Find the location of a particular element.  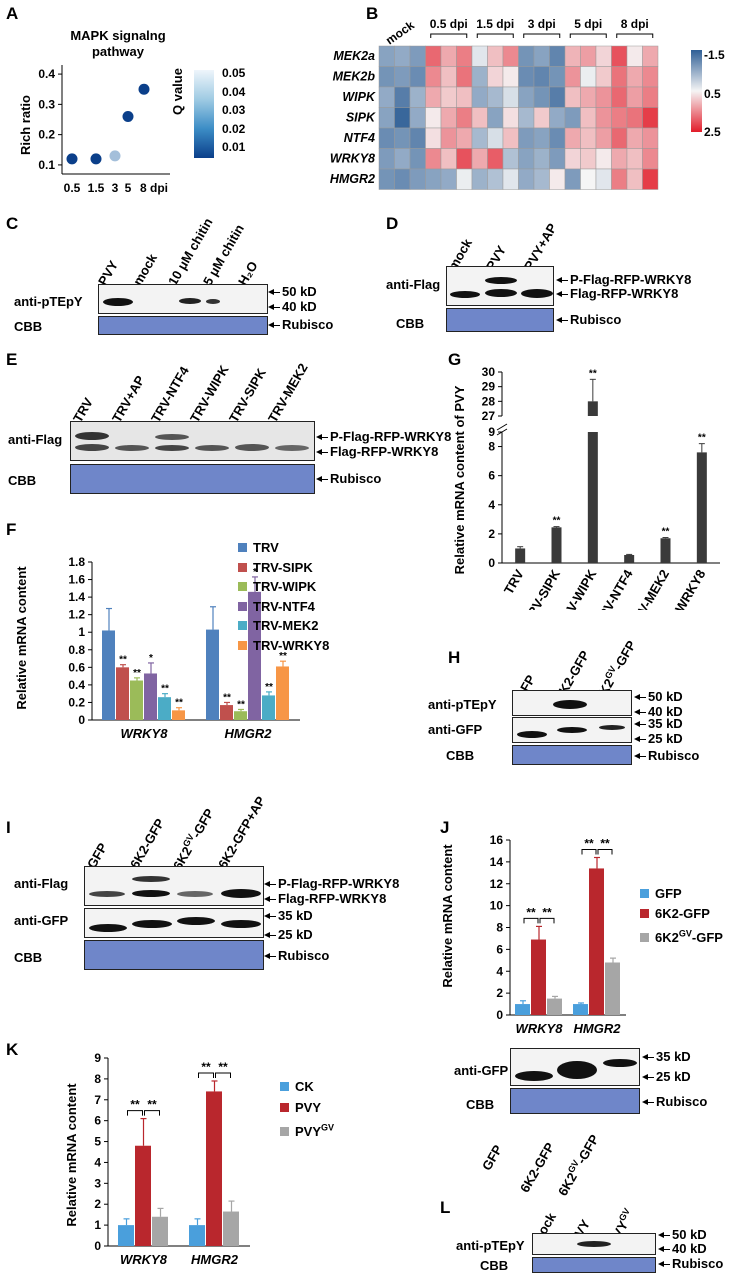

panel-i-lane-3: 6K2-GFP+AP is located at coordinates (242, 832).